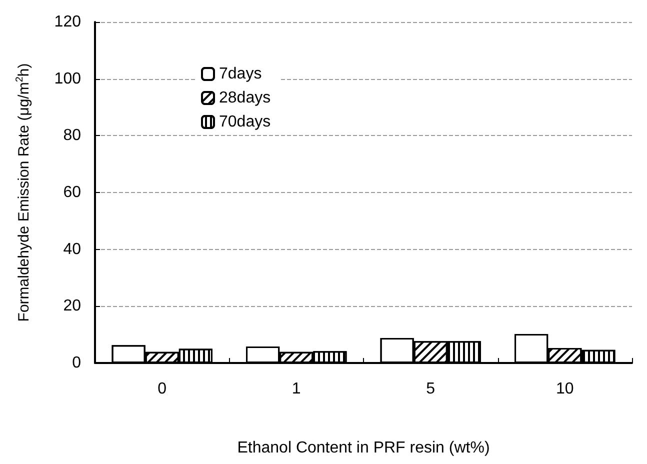 The height and width of the screenshot is (464, 647). What do you see at coordinates (68, 22) in the screenshot?
I see `y-tick-label: 120` at bounding box center [68, 22].